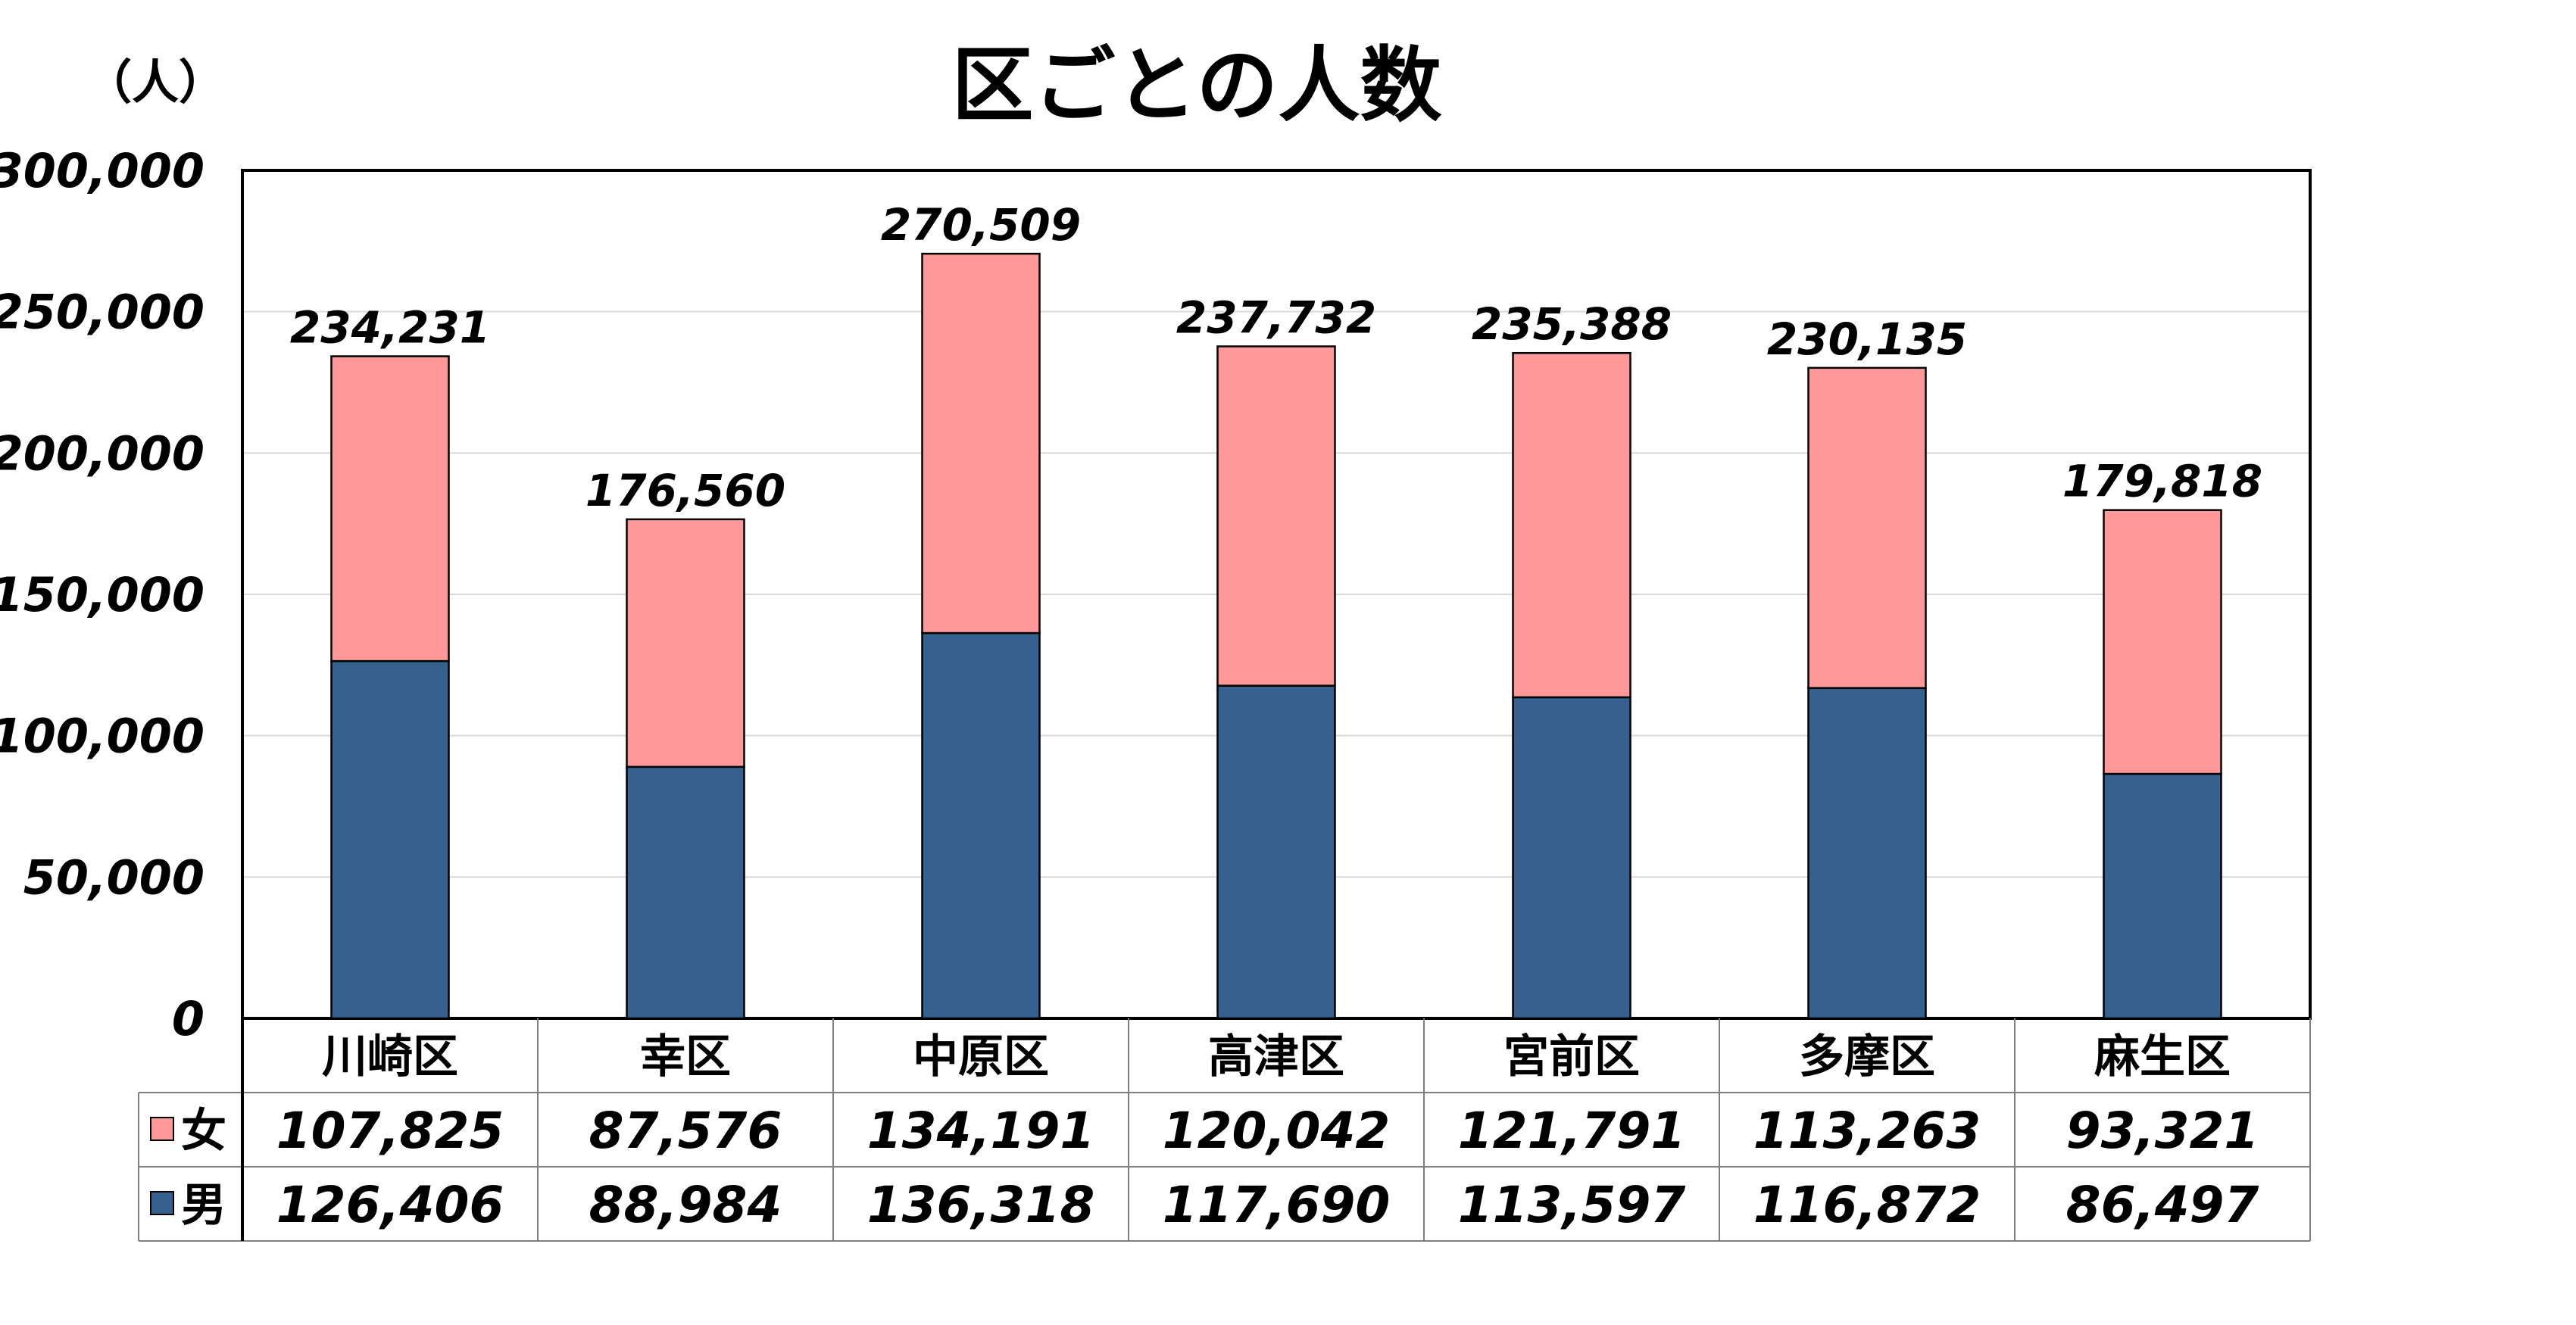 This screenshot has width=2576, height=1325. What do you see at coordinates (1277, 1205) in the screenshot?
I see `table-cell-value: 117,690` at bounding box center [1277, 1205].